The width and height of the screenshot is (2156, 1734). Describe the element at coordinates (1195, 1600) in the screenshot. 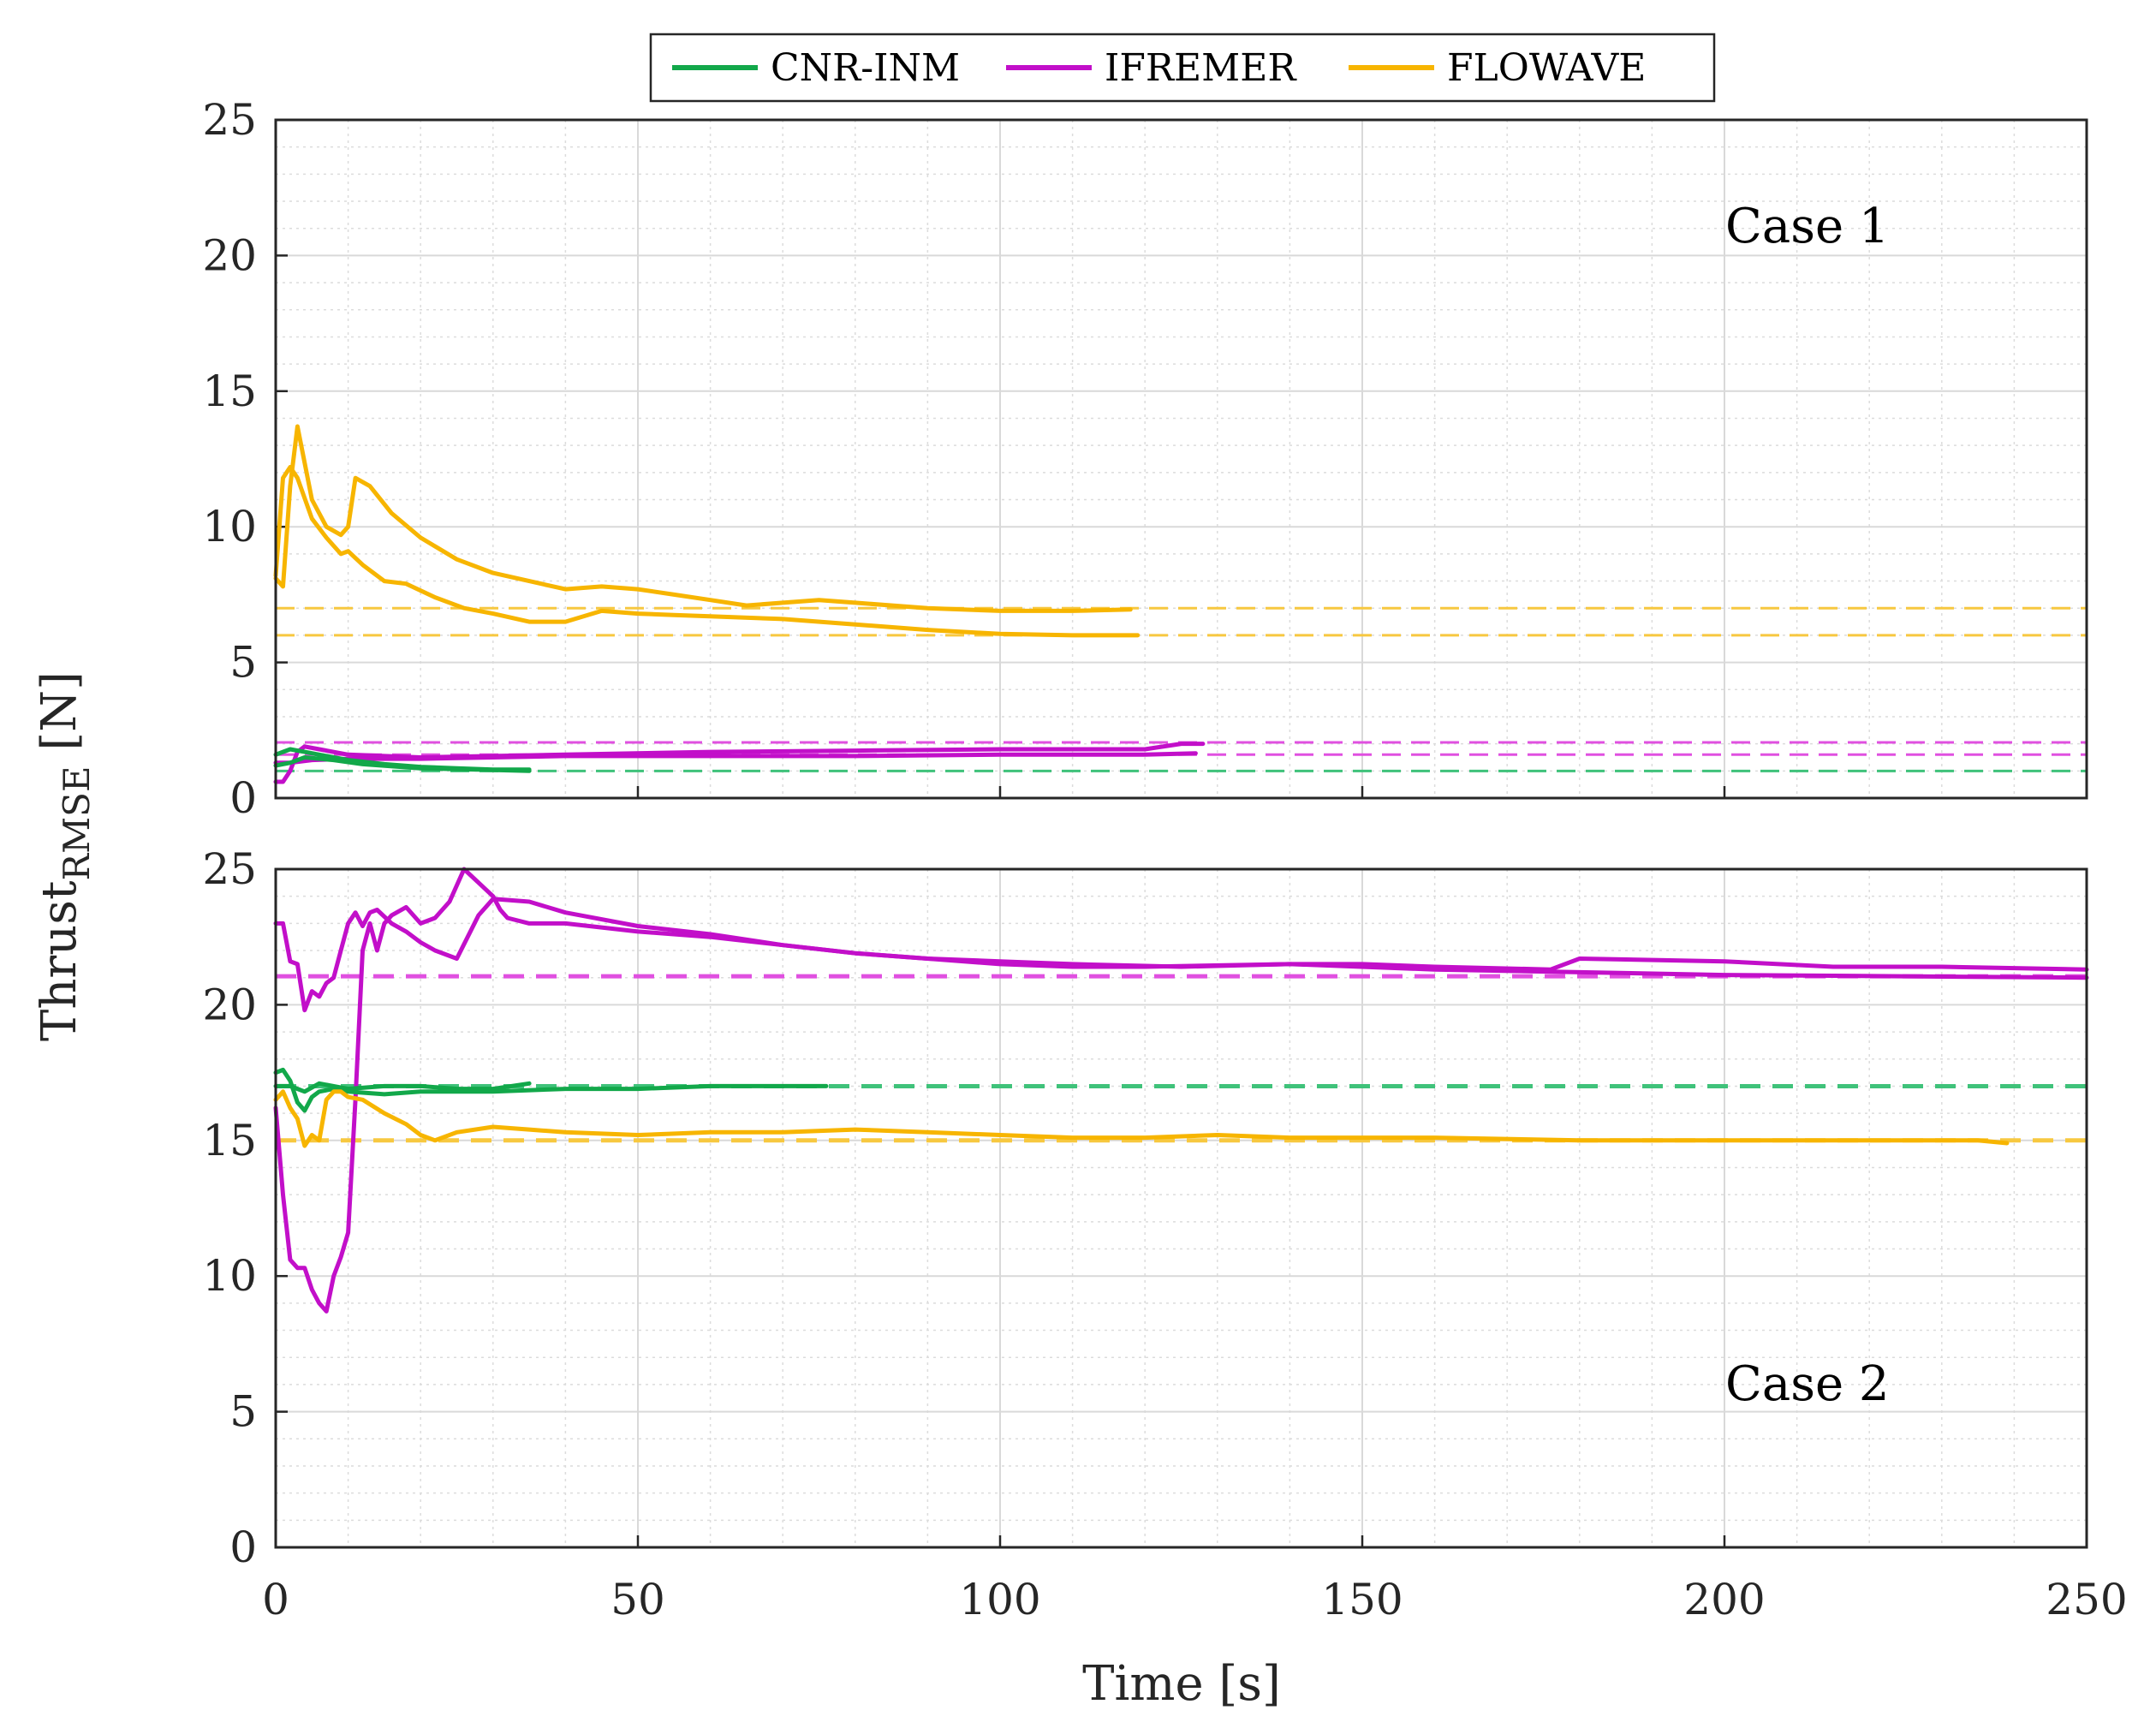

I see `x-tick-labels: 0 50 100 150 200 250` at that location.